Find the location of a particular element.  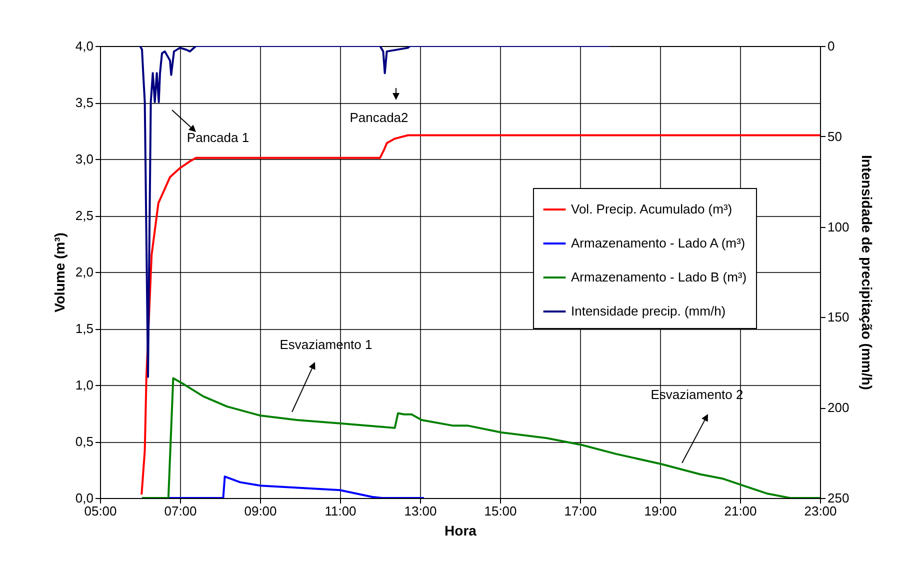

y-tick-label: 2,5 is located at coordinates (84, 215).